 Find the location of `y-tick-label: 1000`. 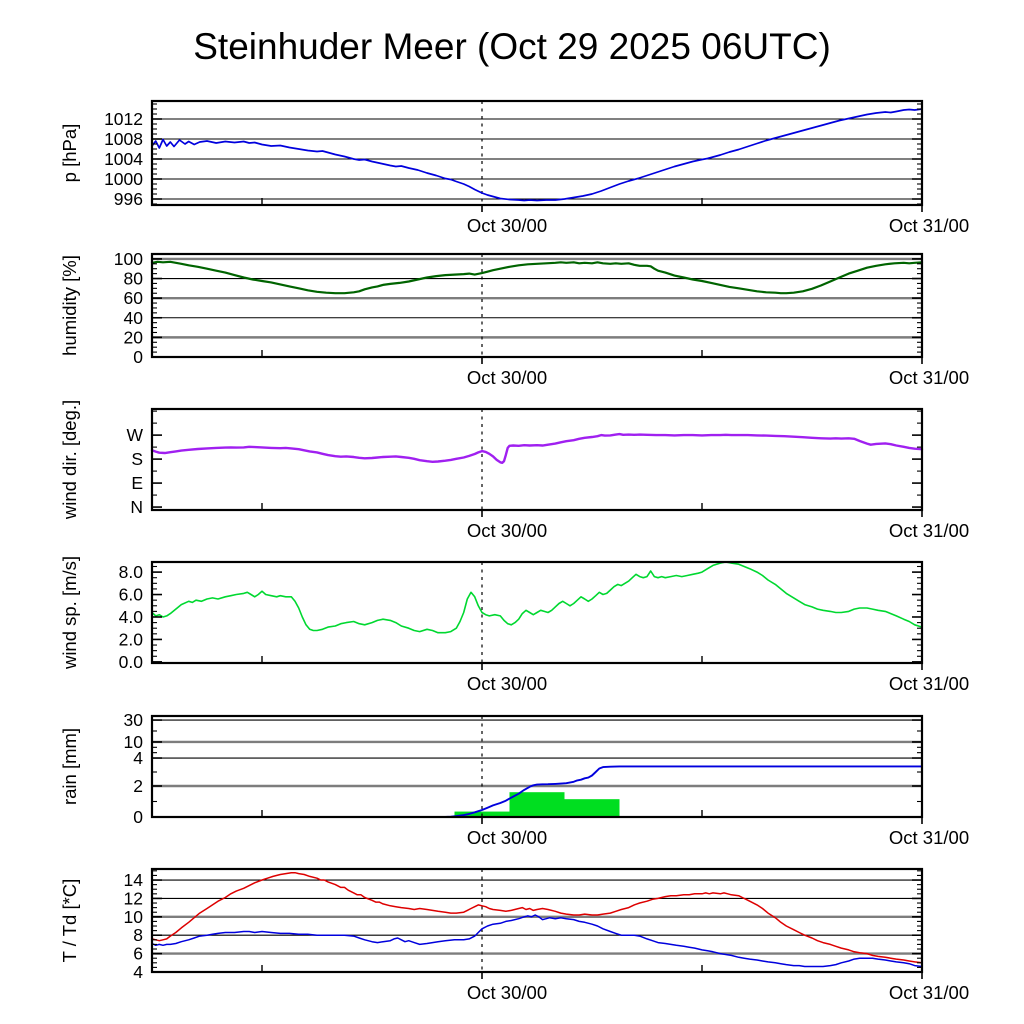

y-tick-label: 1000 is located at coordinates (123, 179).